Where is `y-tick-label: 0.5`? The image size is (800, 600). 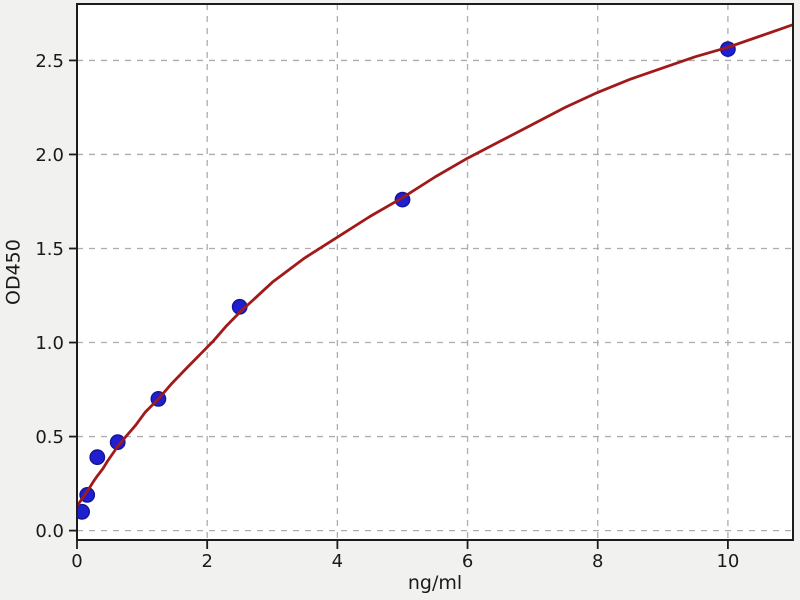
y-tick-label: 0.5 is located at coordinates (49, 437).